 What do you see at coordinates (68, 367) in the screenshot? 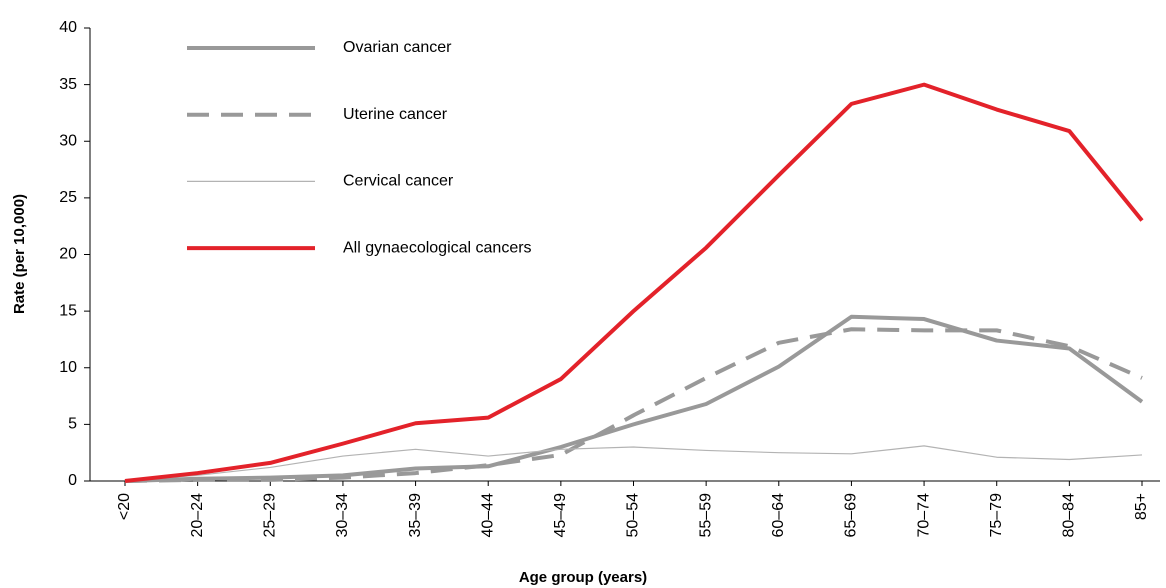
I see `y-tick-label: 10` at bounding box center [68, 367].